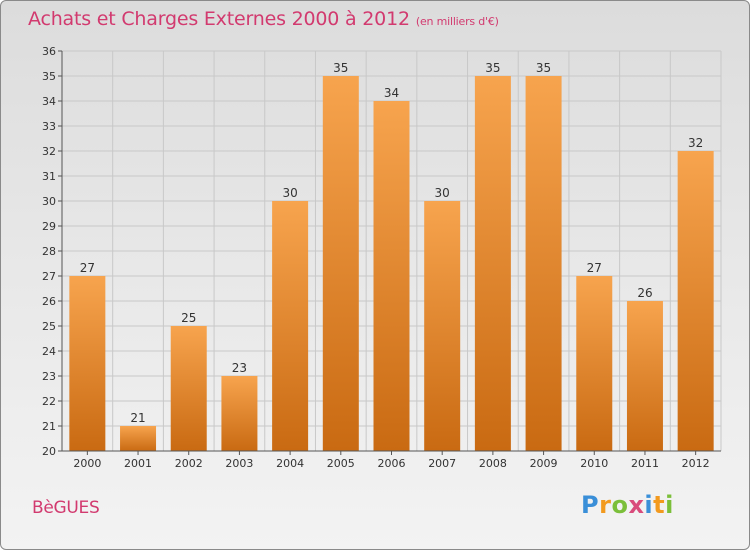 This screenshot has width=750, height=550. I want to click on bar-value-label: 21, so click(137, 418).